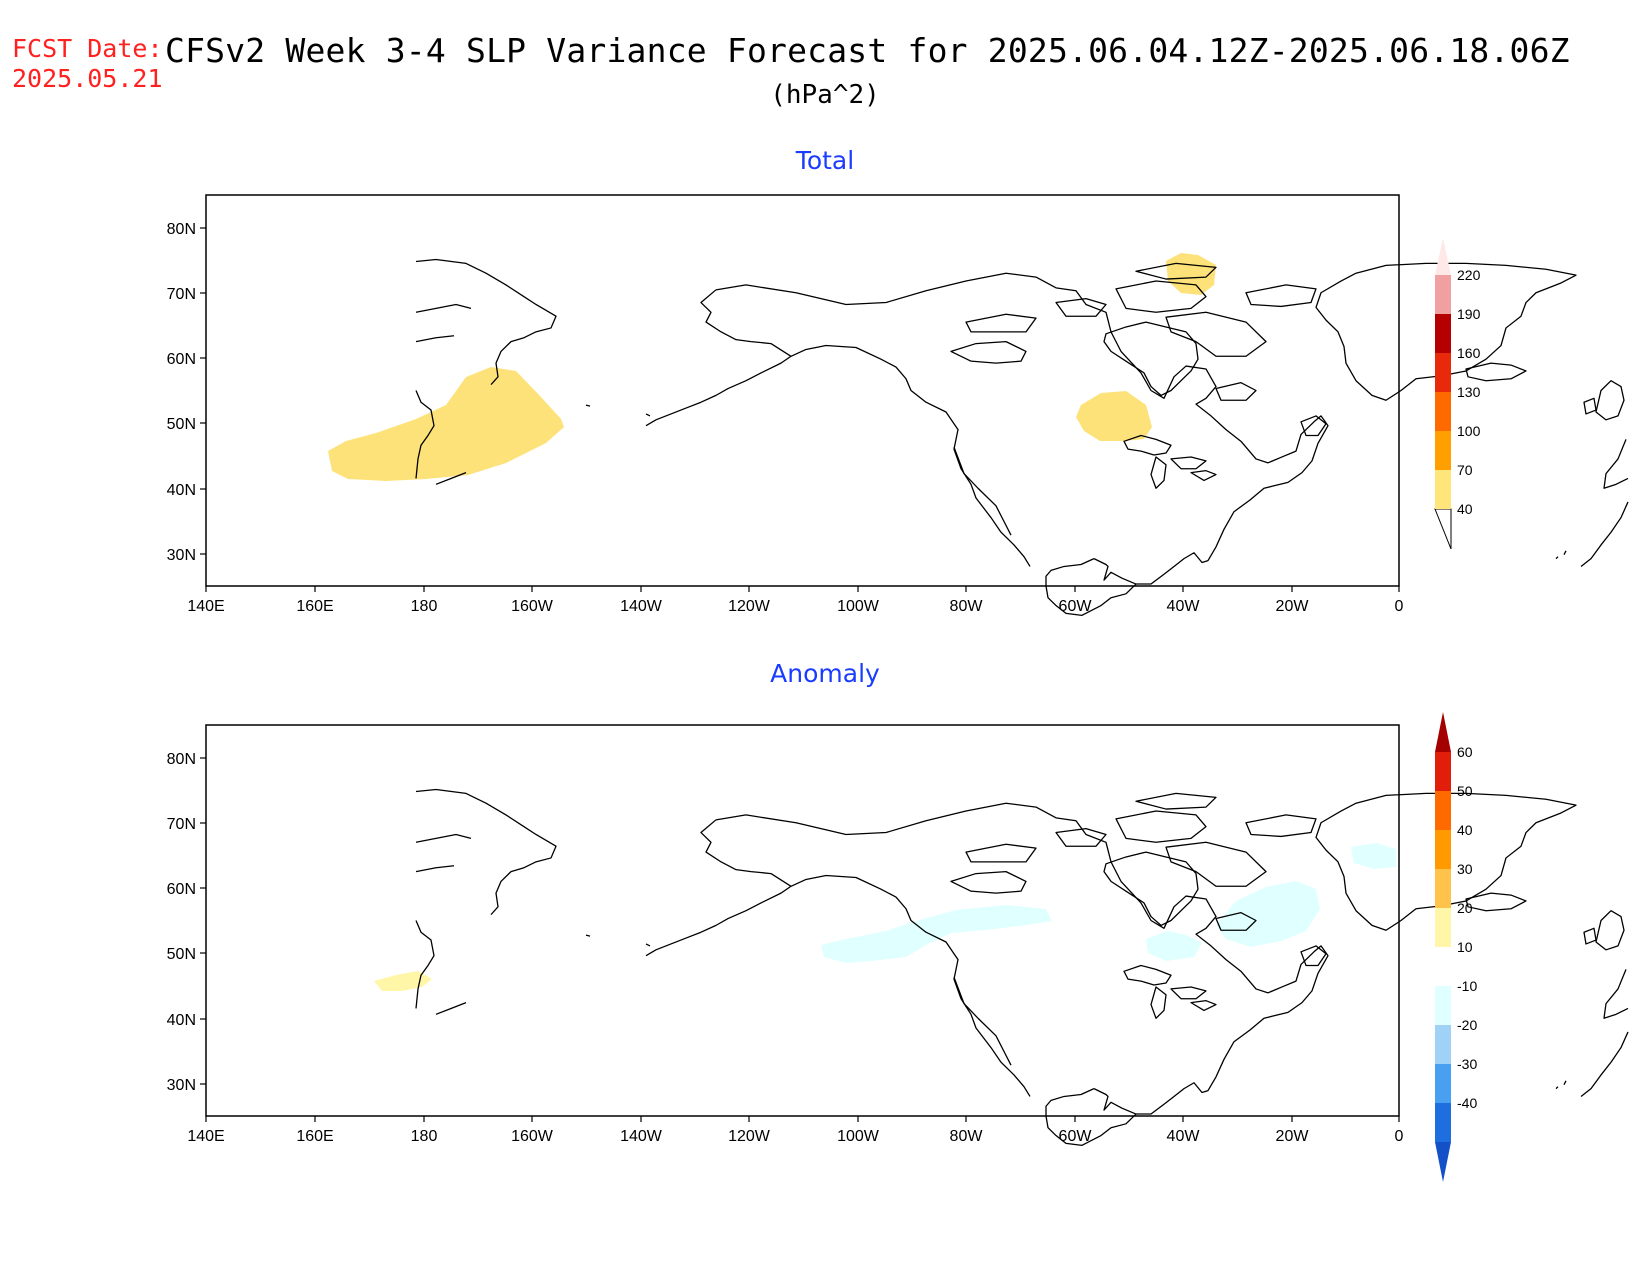 This screenshot has width=1650, height=1275. I want to click on colorbar-anomaly: 60 50 40 30 20 10 -10 -20 -30 -40, so click(1456, 947).